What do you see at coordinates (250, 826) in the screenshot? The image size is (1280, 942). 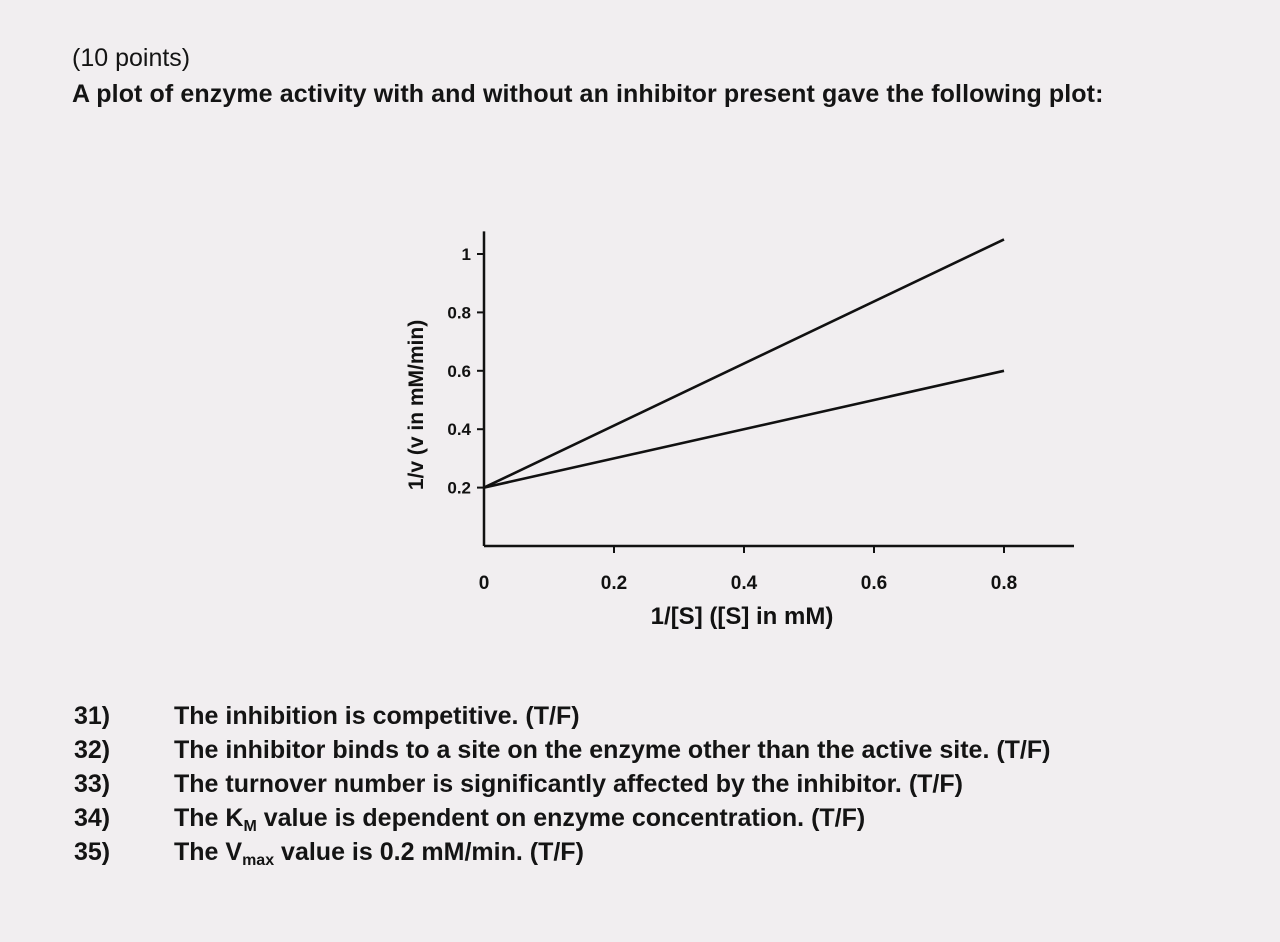 I see `km-subscript: M` at bounding box center [250, 826].